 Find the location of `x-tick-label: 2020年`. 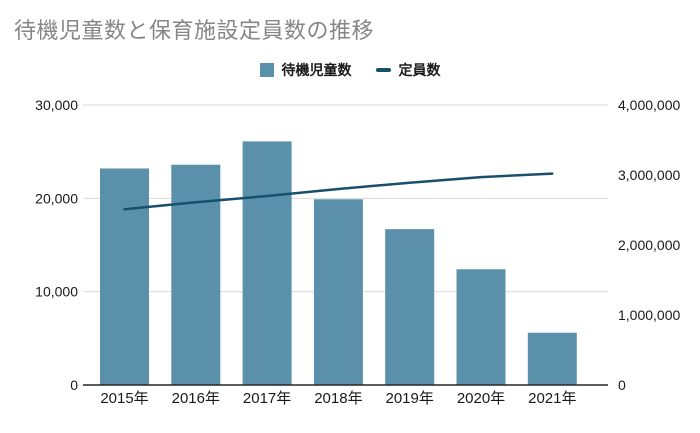

x-tick-label: 2020年 is located at coordinates (481, 398).